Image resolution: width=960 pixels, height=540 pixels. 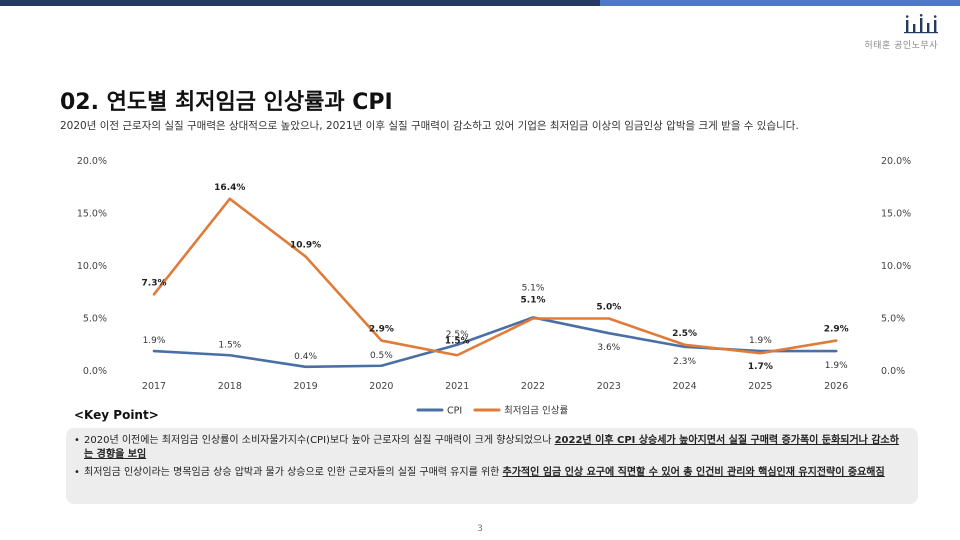 I want to click on logo-text: 허태훈 공인노무사, so click(x=901, y=46).